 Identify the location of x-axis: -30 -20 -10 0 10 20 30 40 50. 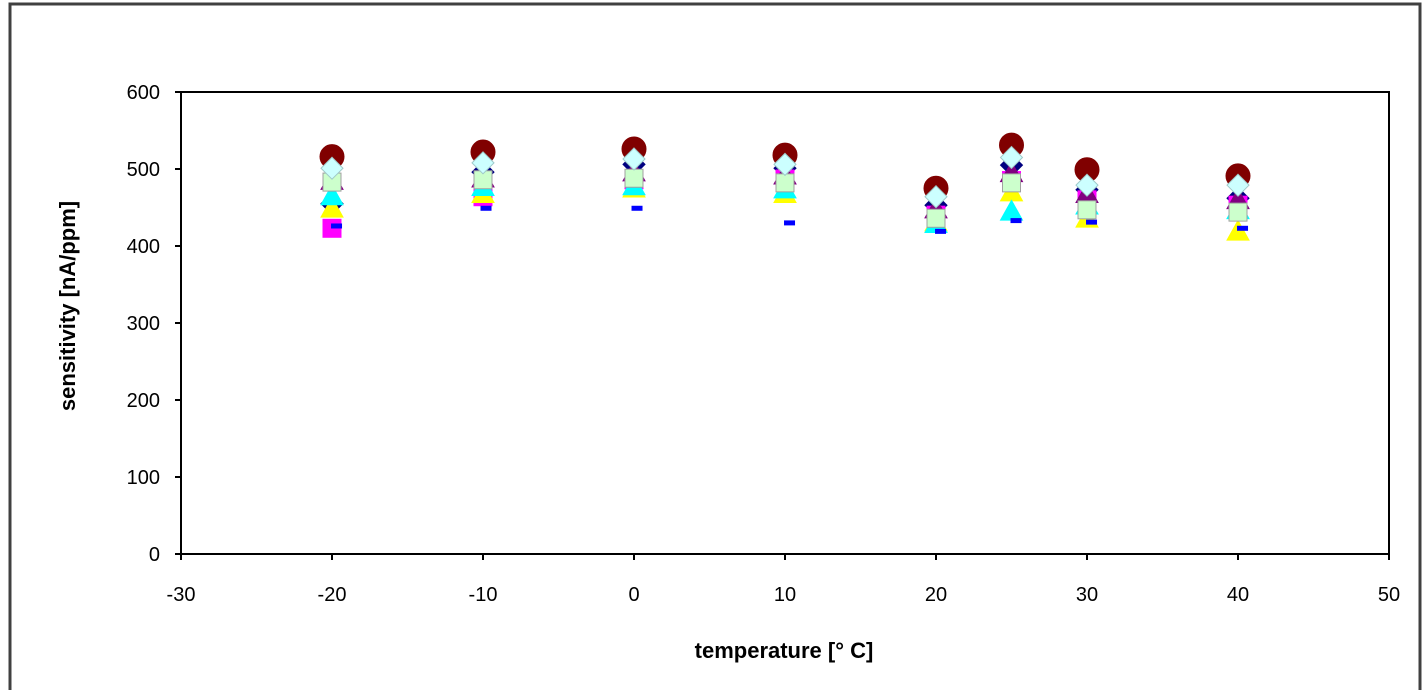
(783, 580).